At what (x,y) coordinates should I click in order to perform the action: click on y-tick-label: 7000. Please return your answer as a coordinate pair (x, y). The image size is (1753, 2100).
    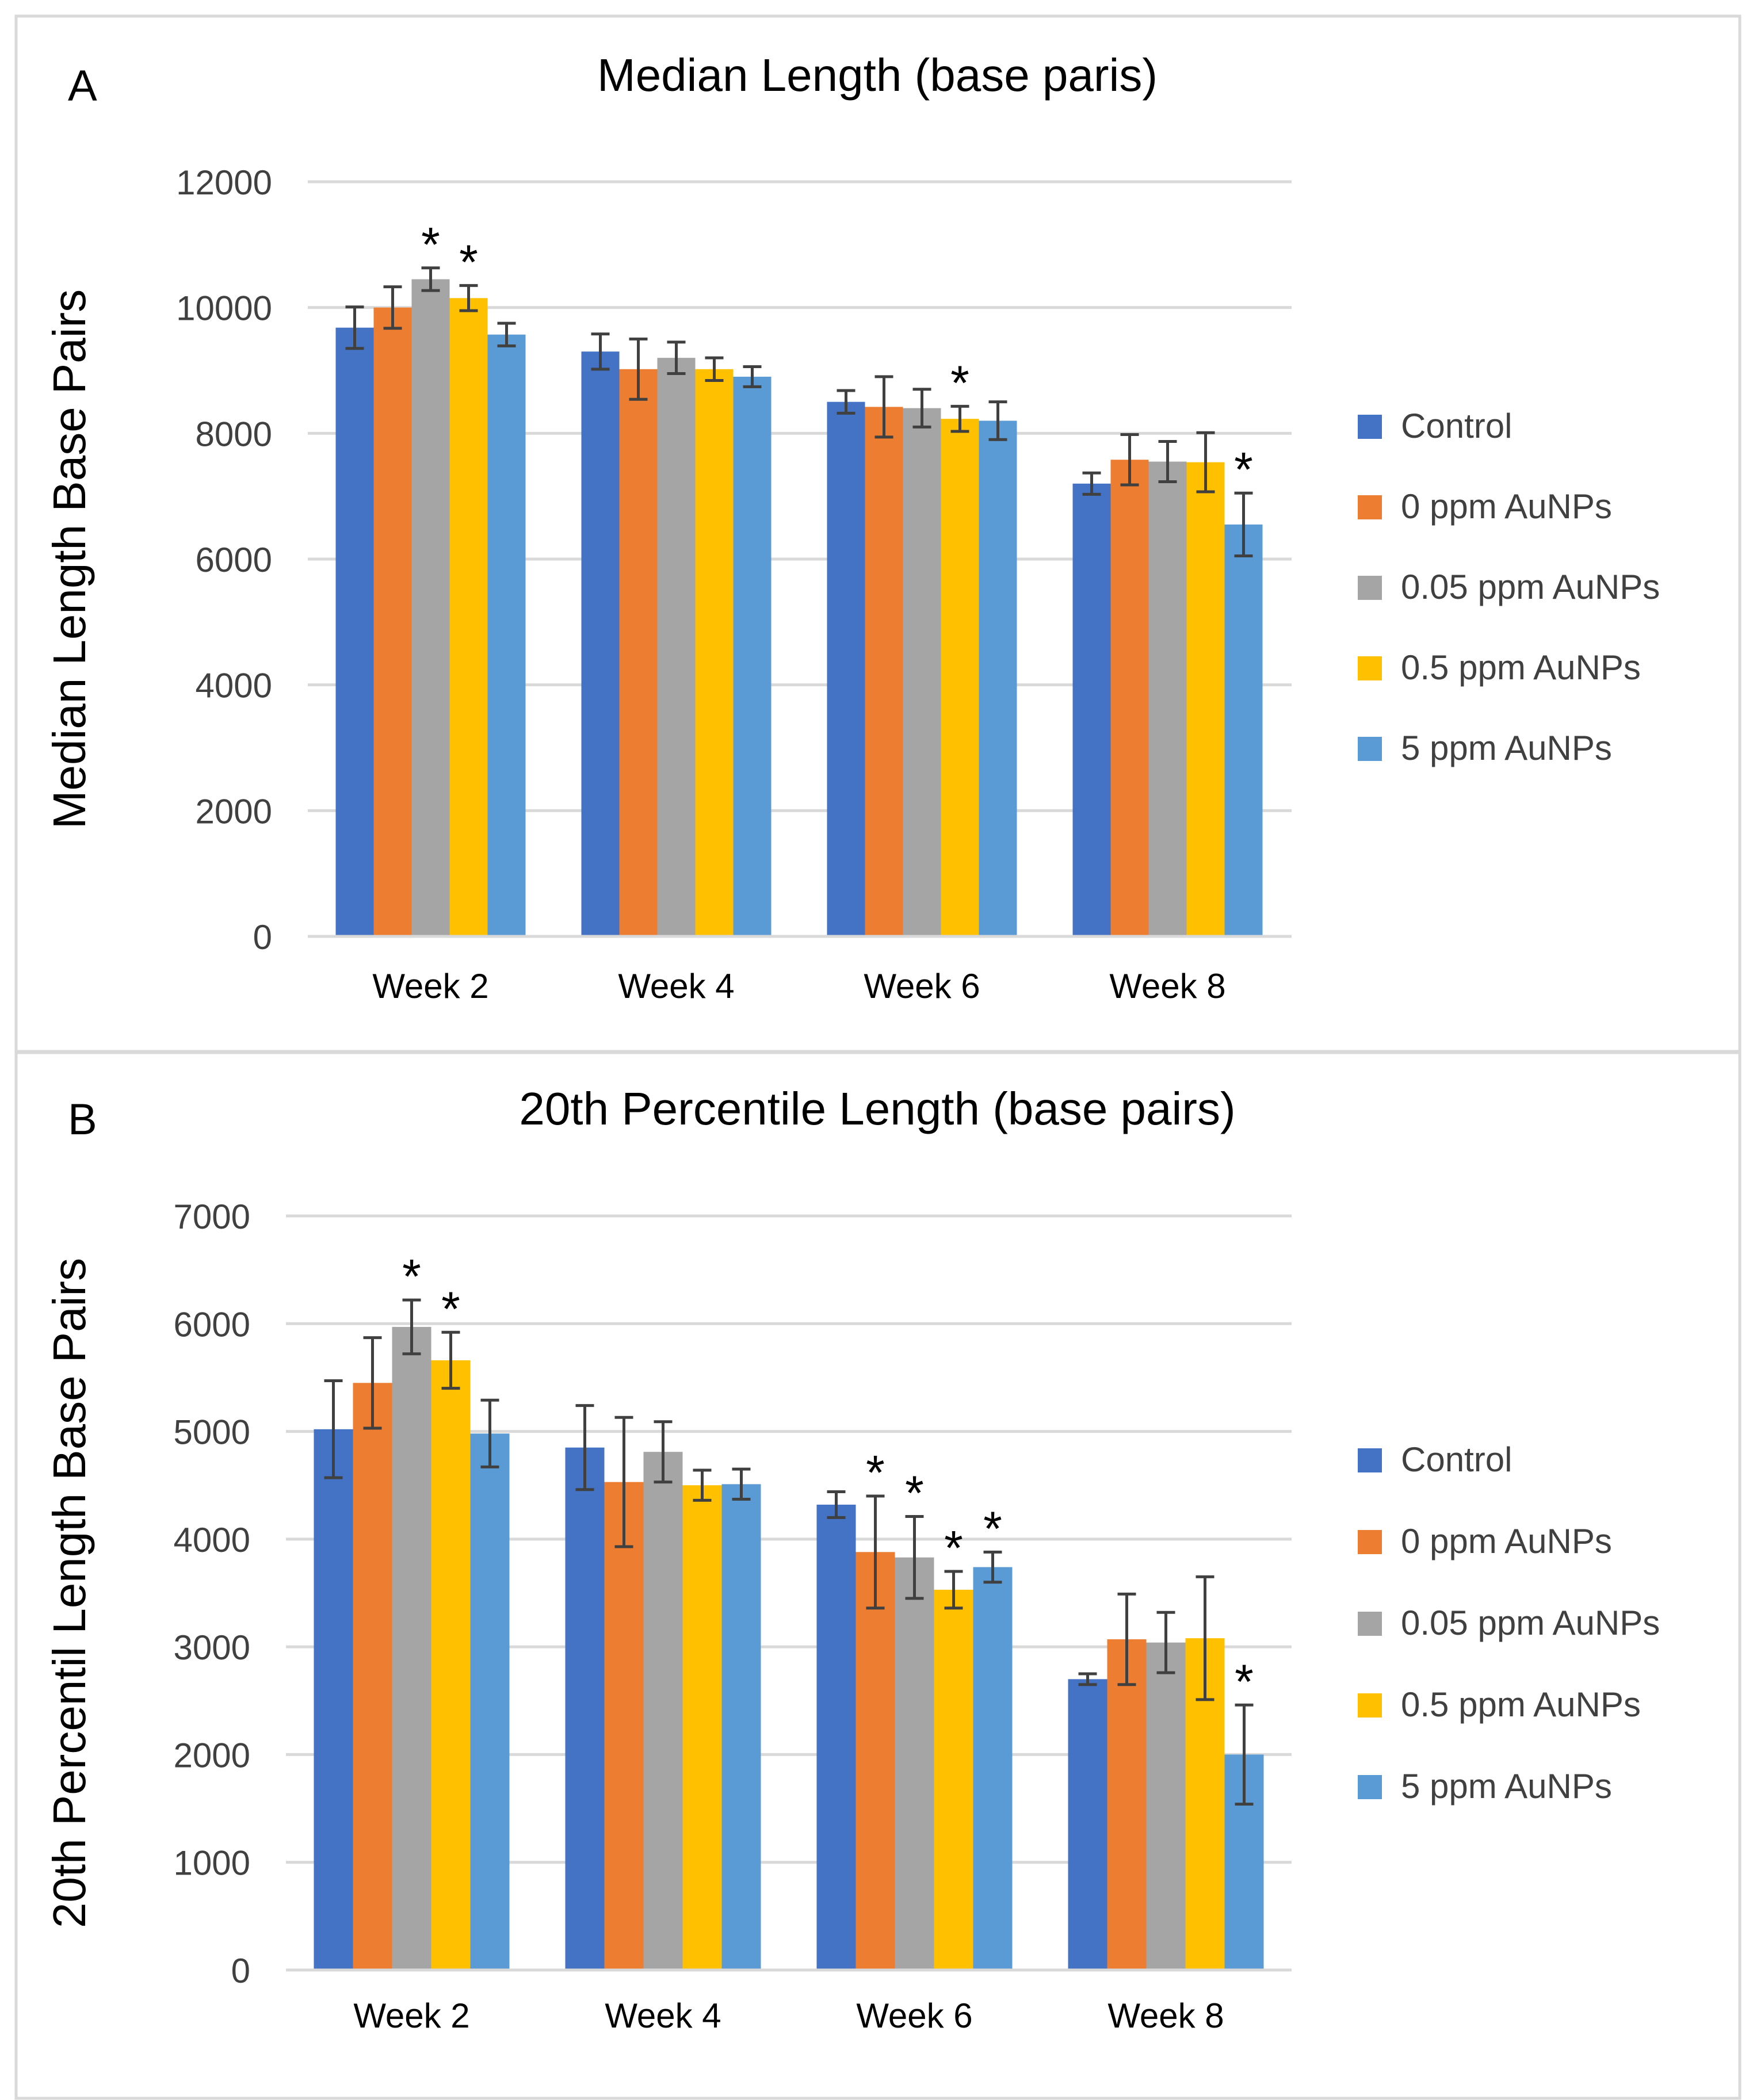
    Looking at the image, I should click on (212, 1217).